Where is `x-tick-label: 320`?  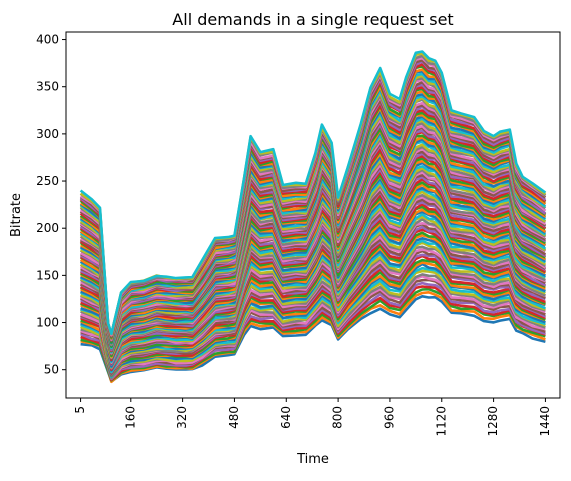
x-tick-label: 320 is located at coordinates (182, 417).